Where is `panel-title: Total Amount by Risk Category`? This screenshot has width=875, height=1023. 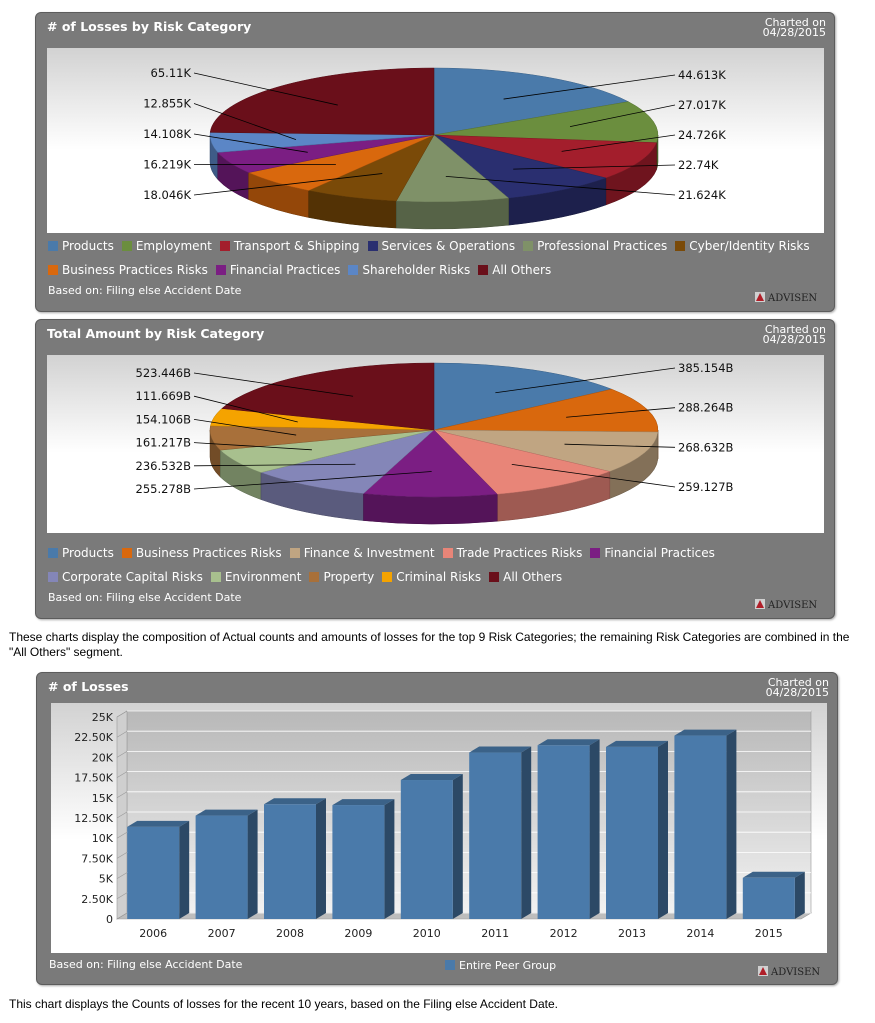
panel-title: Total Amount by Risk Category is located at coordinates (156, 333).